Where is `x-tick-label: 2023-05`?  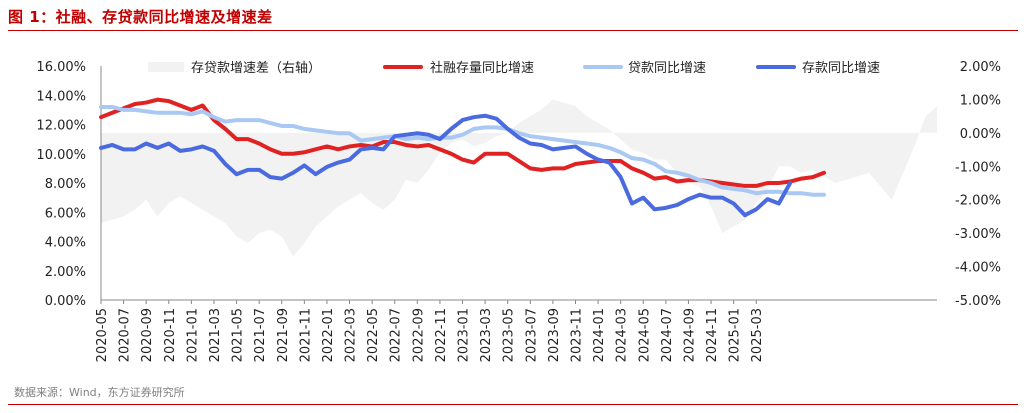
x-tick-label: 2023-05 is located at coordinates (509, 335).